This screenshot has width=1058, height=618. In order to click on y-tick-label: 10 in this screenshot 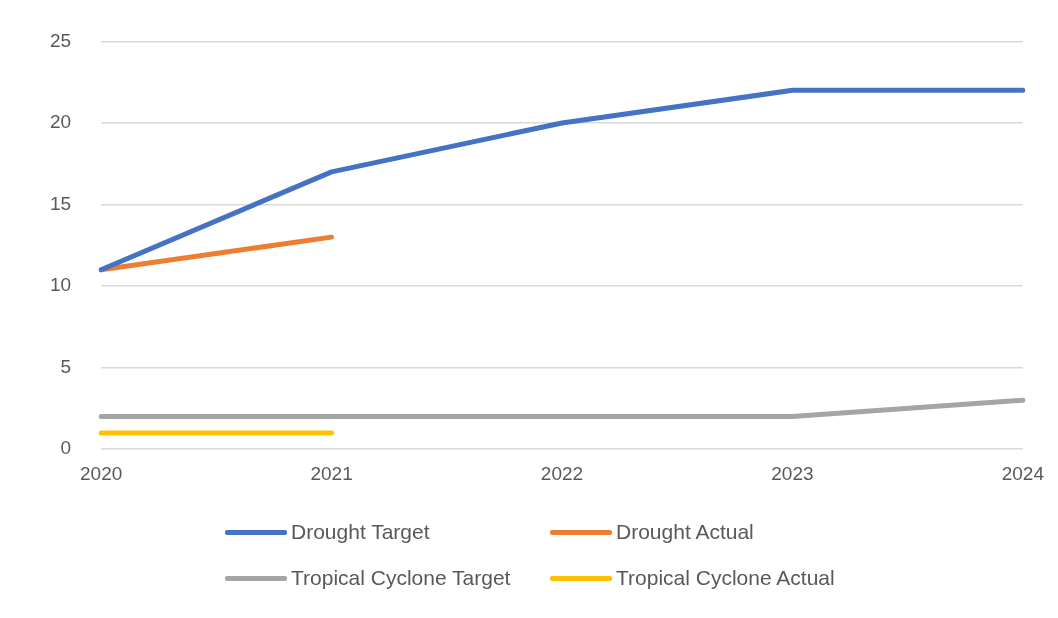, I will do `click(60, 285)`.